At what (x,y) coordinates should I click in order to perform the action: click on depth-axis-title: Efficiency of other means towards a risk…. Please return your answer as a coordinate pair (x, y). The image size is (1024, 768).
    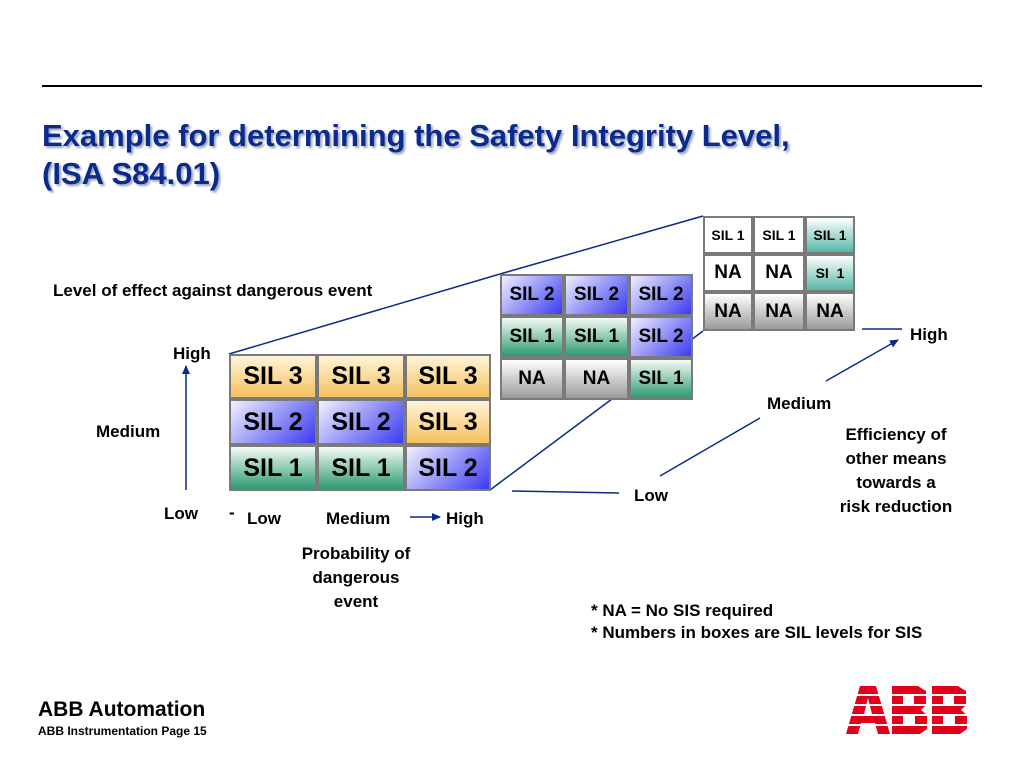
    Looking at the image, I should click on (896, 471).